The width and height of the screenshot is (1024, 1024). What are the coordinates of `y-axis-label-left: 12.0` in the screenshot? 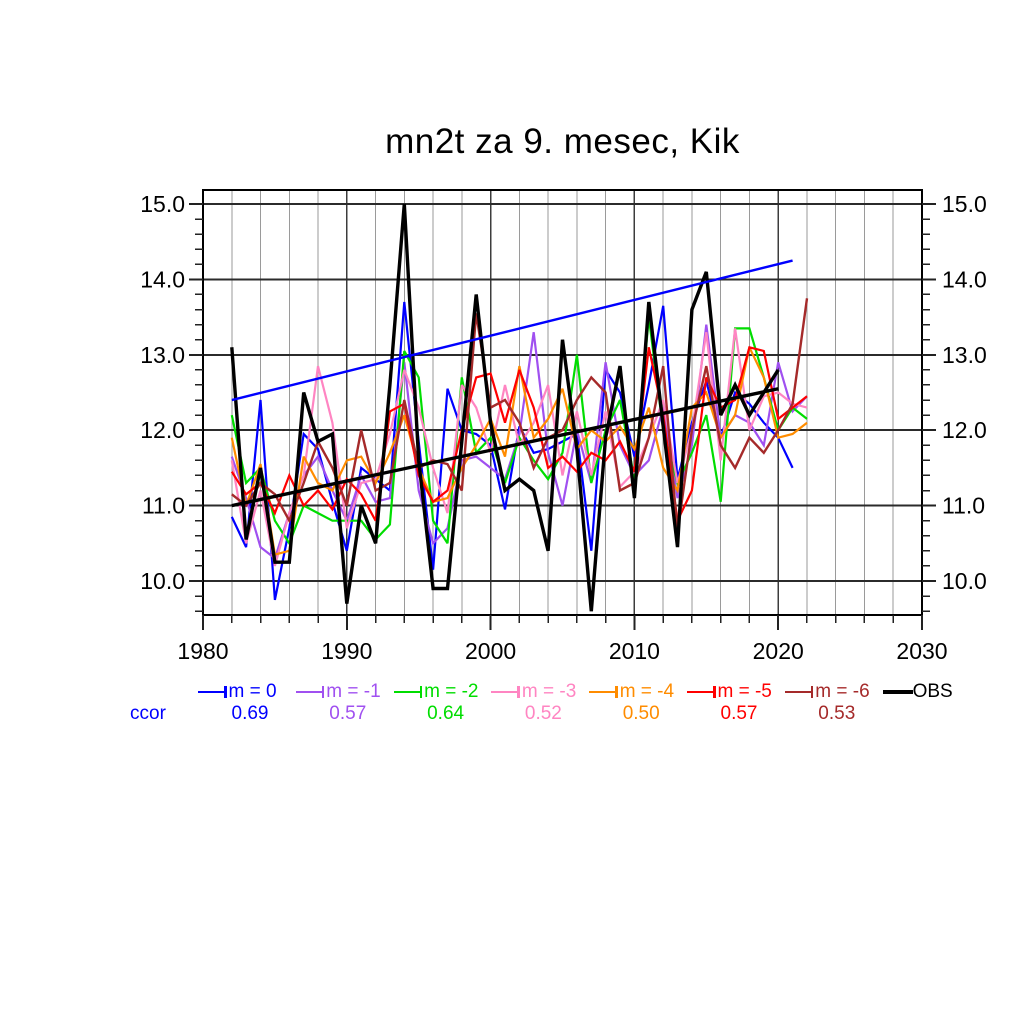 It's located at (162, 430).